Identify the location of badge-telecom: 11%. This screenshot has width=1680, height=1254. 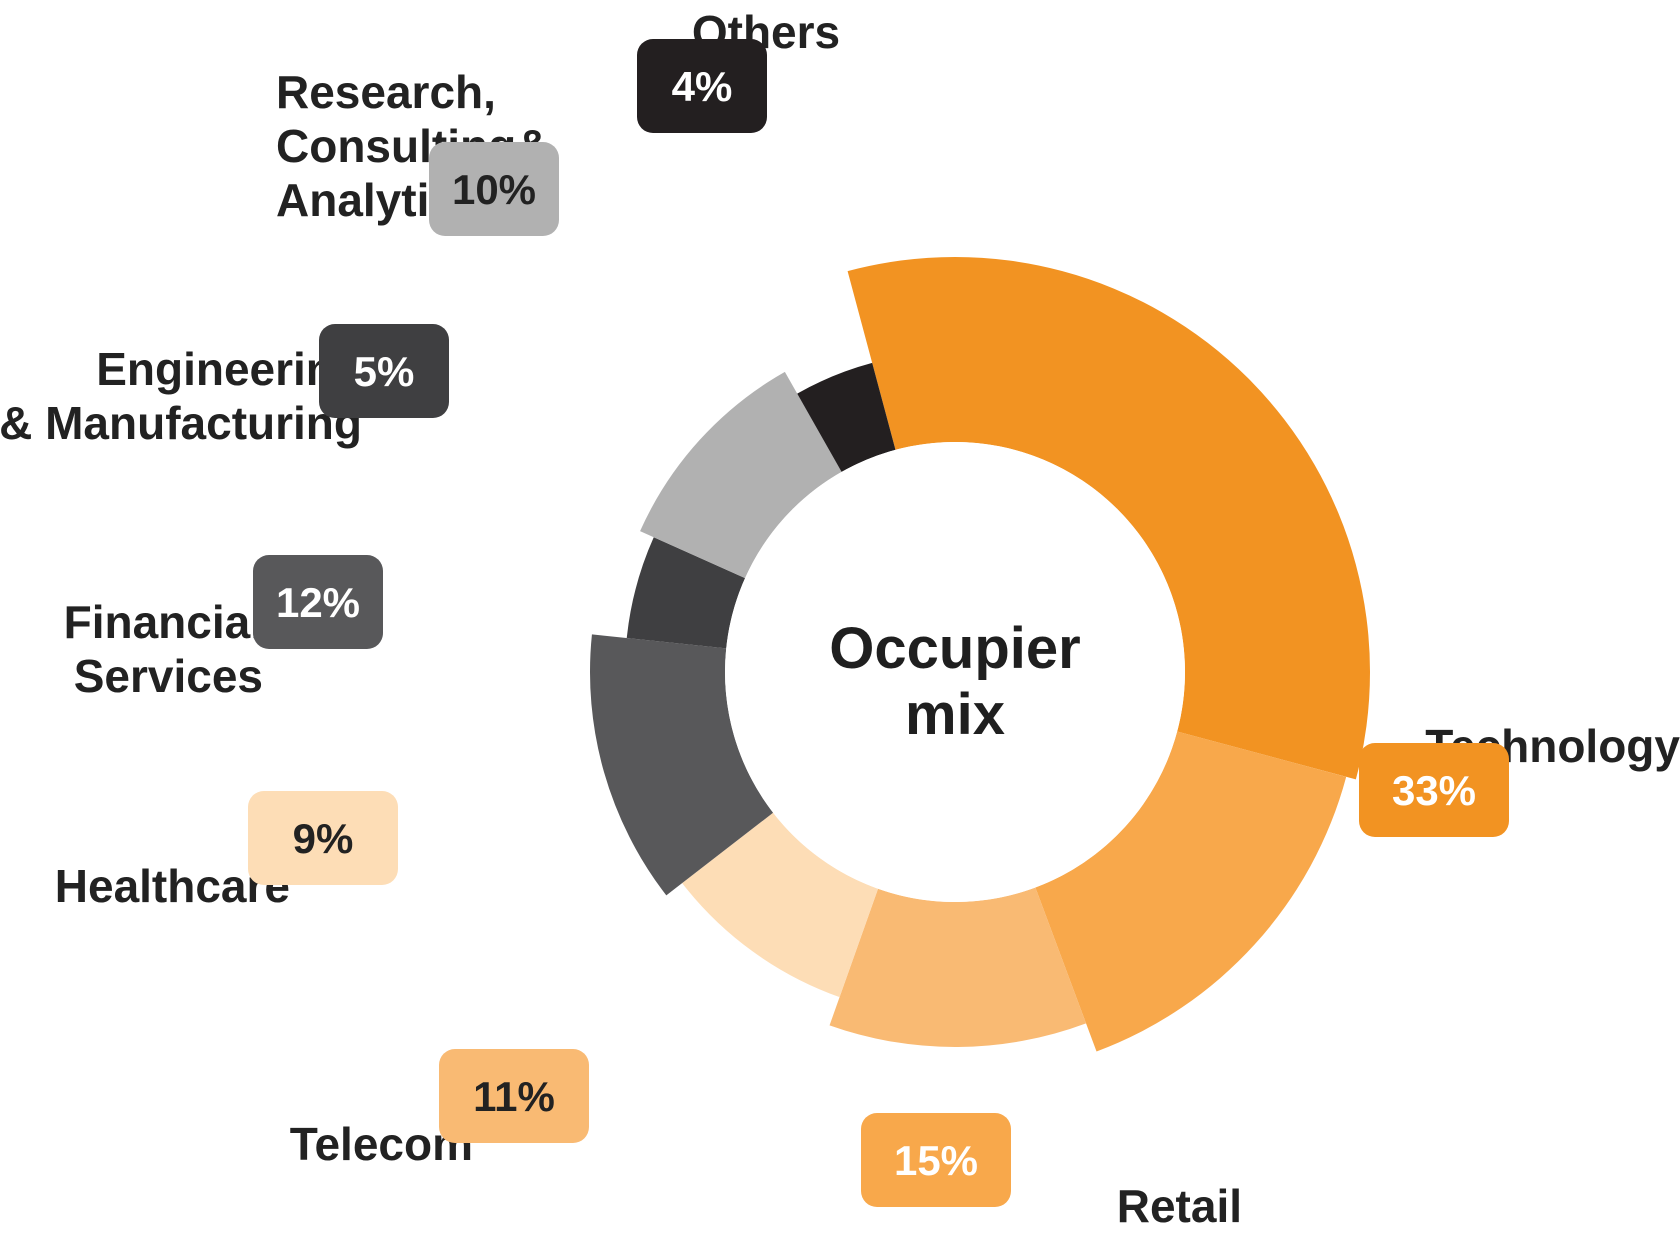
(514, 1096).